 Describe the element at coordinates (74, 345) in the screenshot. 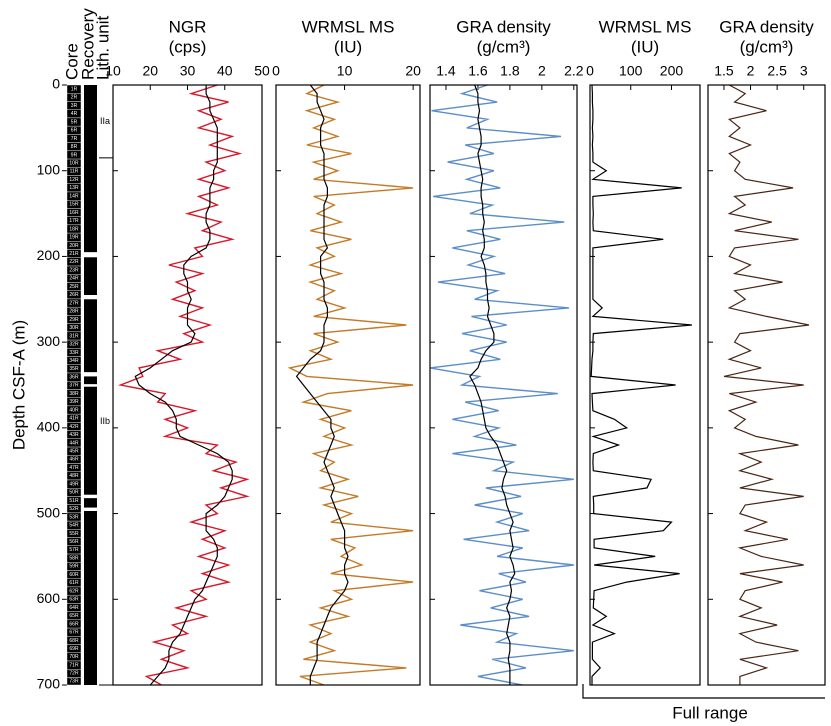

I see `core-label: 32R` at that location.